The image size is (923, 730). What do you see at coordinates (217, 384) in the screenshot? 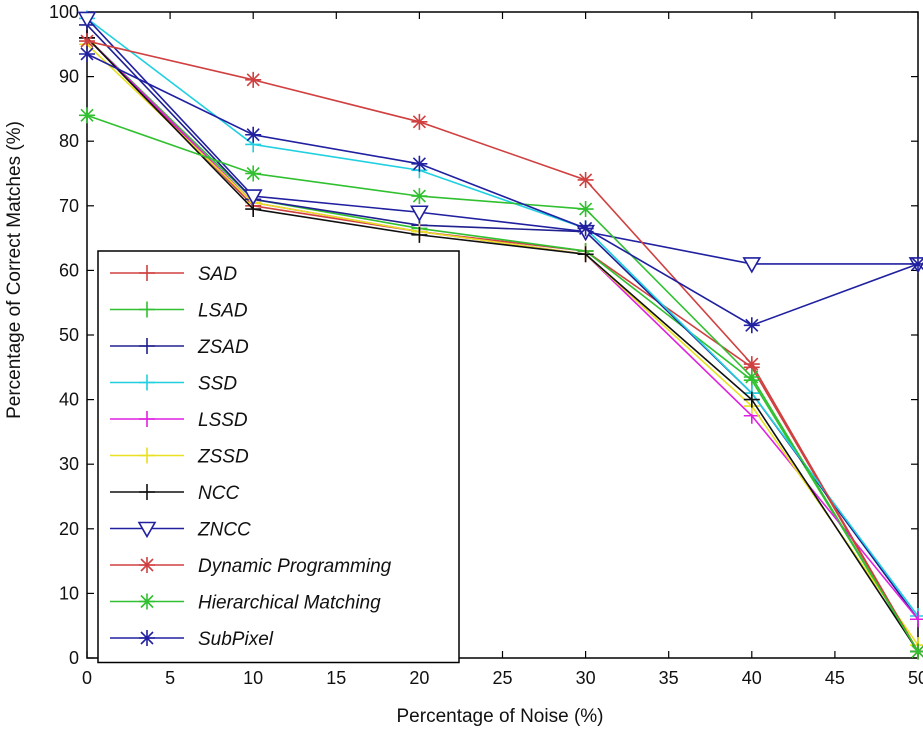
I see `legend-label: SSD` at bounding box center [217, 384].